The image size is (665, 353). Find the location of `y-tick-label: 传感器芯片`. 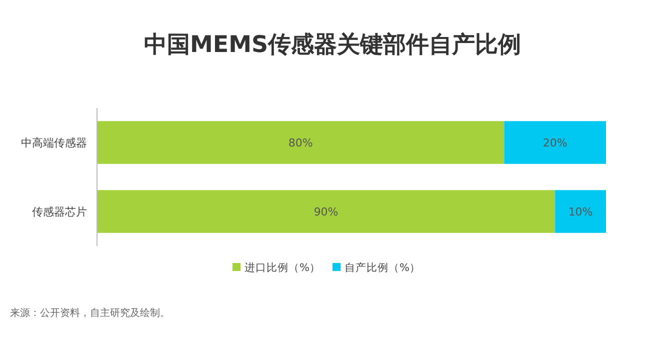

y-tick-label: 传感器芯片 is located at coordinates (59, 212).